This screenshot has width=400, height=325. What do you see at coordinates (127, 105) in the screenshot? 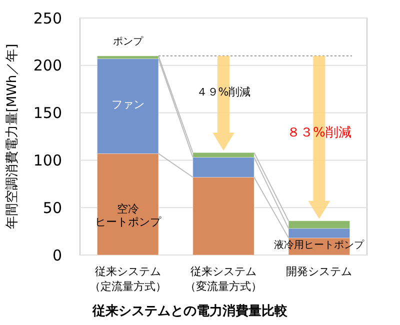
I see `annotation: ファン` at bounding box center [127, 105].